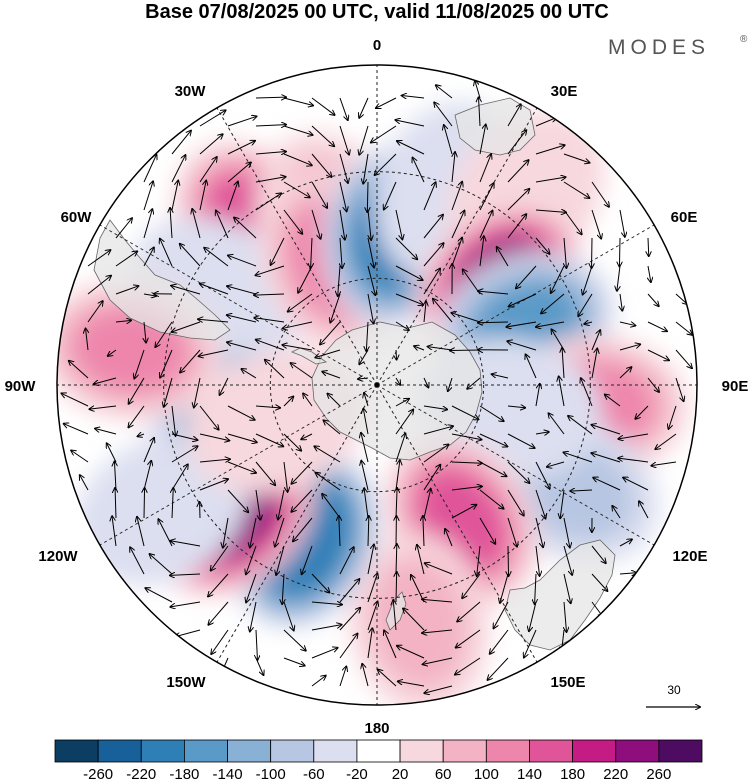 The height and width of the screenshot is (783, 750). Describe the element at coordinates (419, 618) in the screenshot. I see `anomaly-center` at that location.